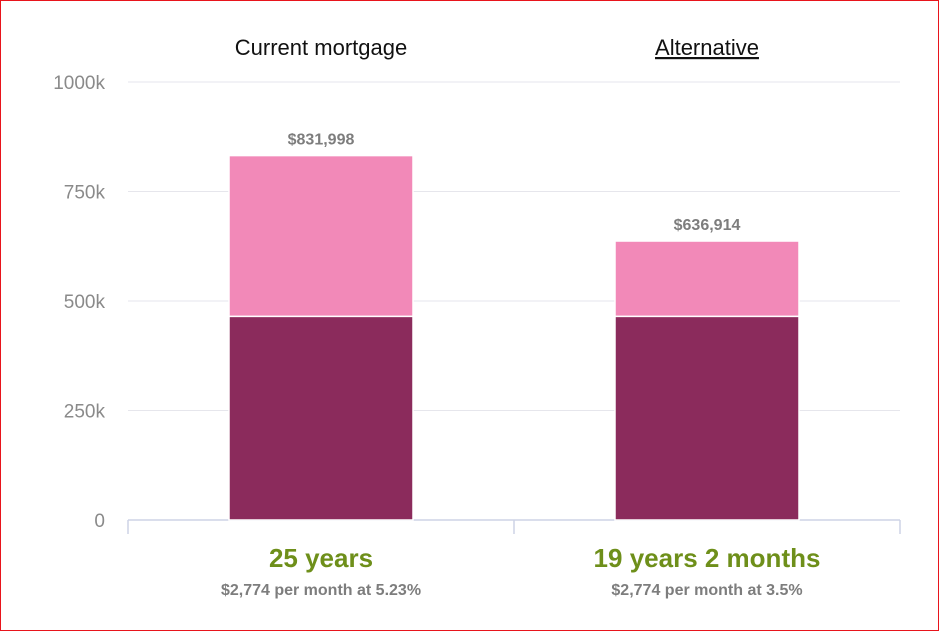 Image resolution: width=939 pixels, height=631 pixels. What do you see at coordinates (321, 558) in the screenshot?
I see `loan-term-label: 25 years` at bounding box center [321, 558].